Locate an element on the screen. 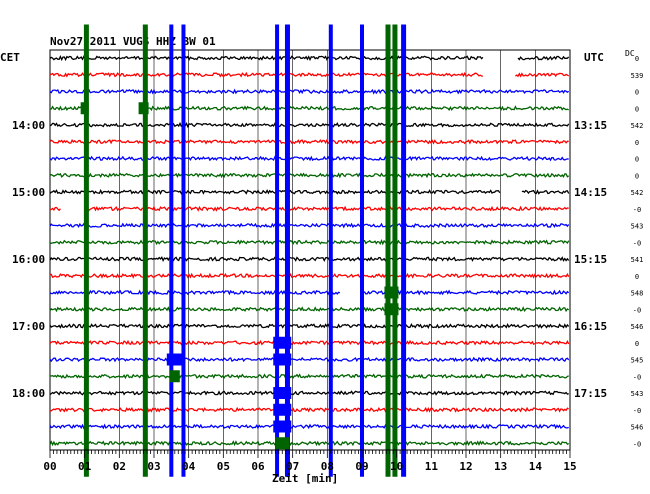  x-tick-label: 12 is located at coordinates (465, 466).